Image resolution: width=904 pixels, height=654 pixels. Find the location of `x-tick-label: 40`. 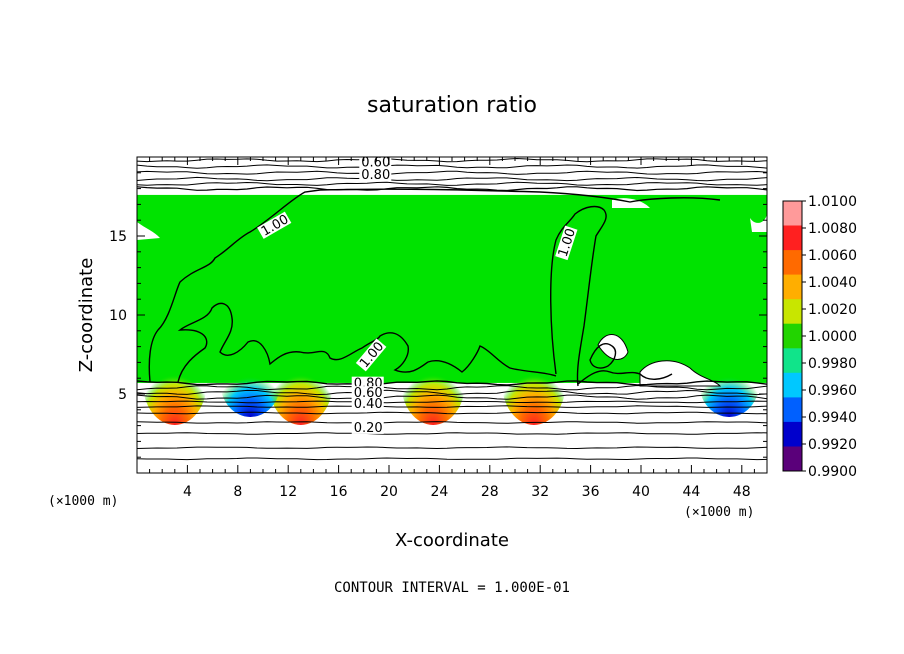

x-tick-label: 40 is located at coordinates (641, 492).